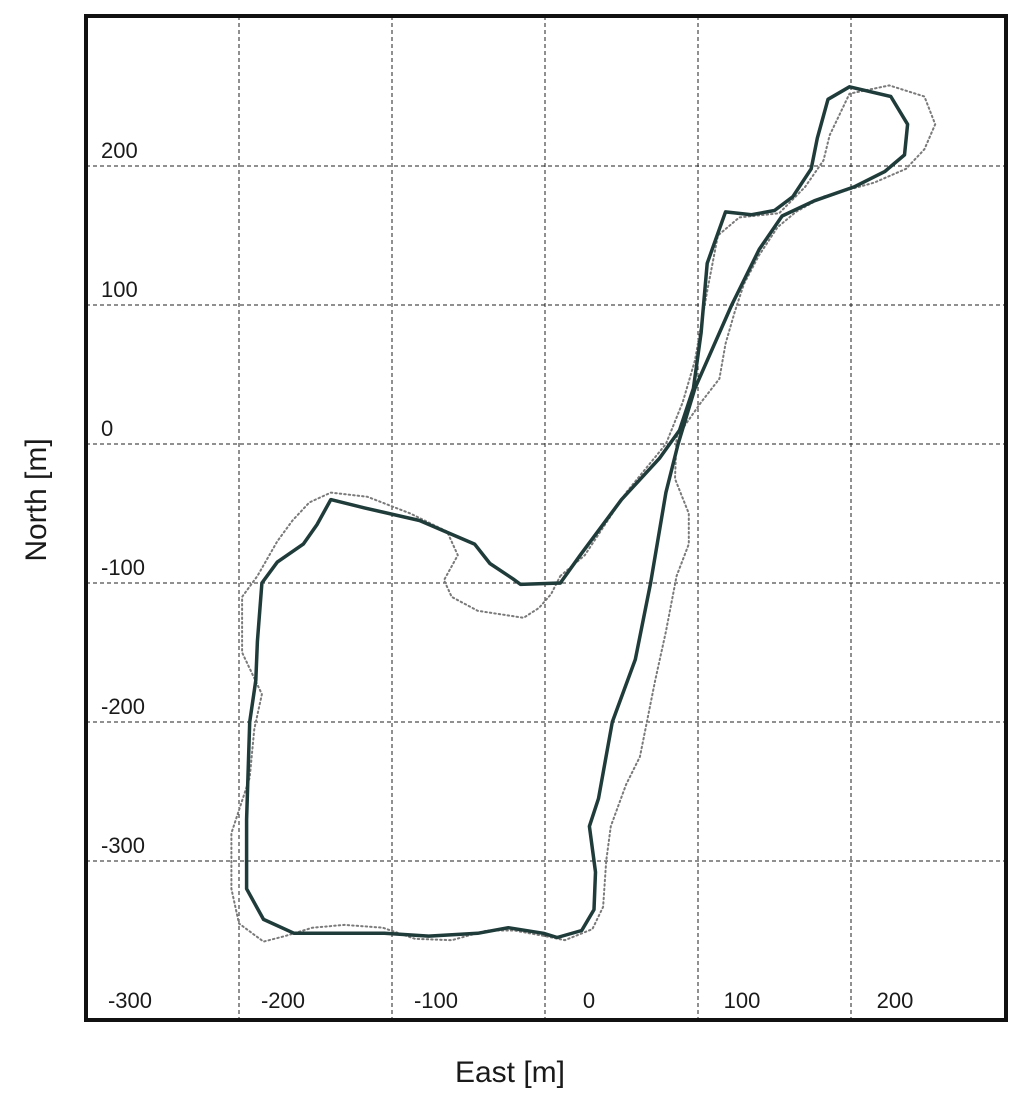 This screenshot has height=1103, width=1024. I want to click on x-tick-labels: -300 -200 -100 0 100 200, so click(510, 1000).